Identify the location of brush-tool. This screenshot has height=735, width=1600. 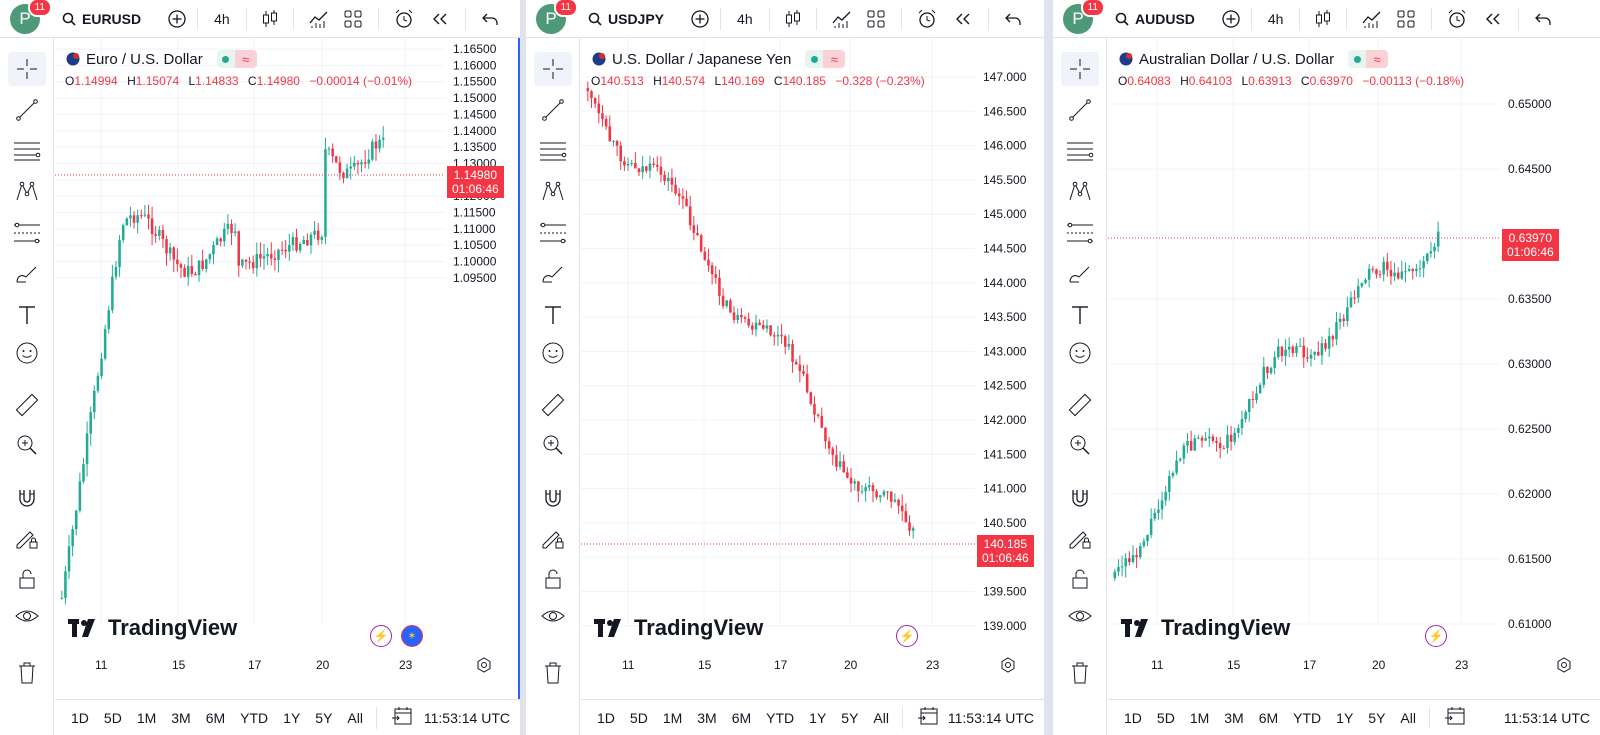
(553, 274).